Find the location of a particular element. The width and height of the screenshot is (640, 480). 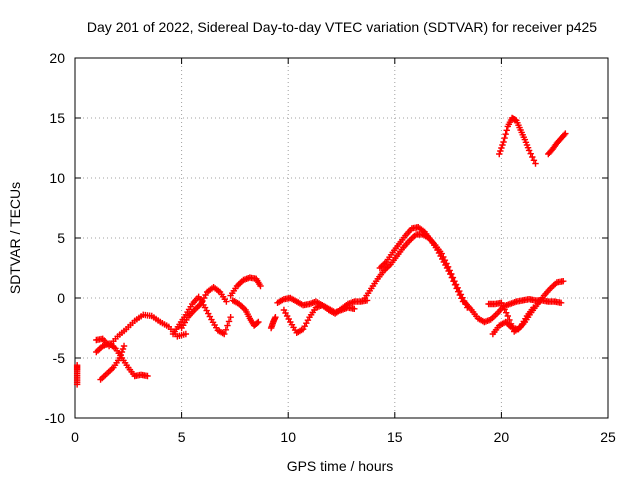

y-tick-label: 10 is located at coordinates (57, 178).